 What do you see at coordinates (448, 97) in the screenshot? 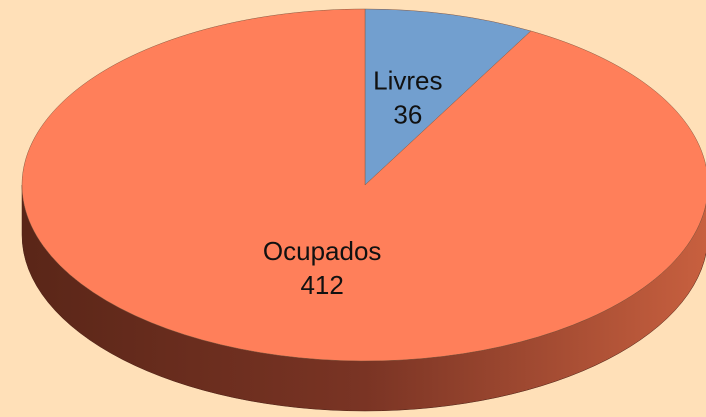
I see `pie-slice` at bounding box center [448, 97].